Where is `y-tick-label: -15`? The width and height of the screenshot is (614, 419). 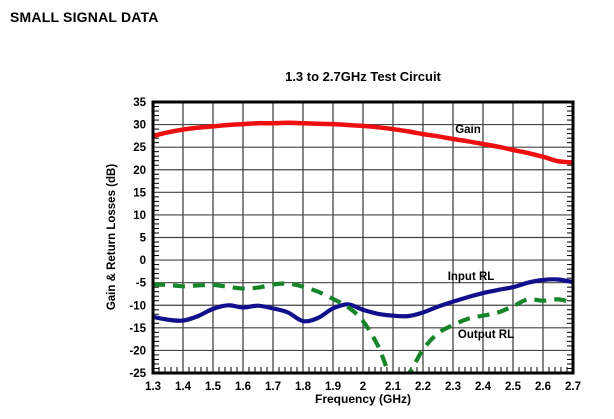 y-tick-label: -15 is located at coordinates (137, 329).